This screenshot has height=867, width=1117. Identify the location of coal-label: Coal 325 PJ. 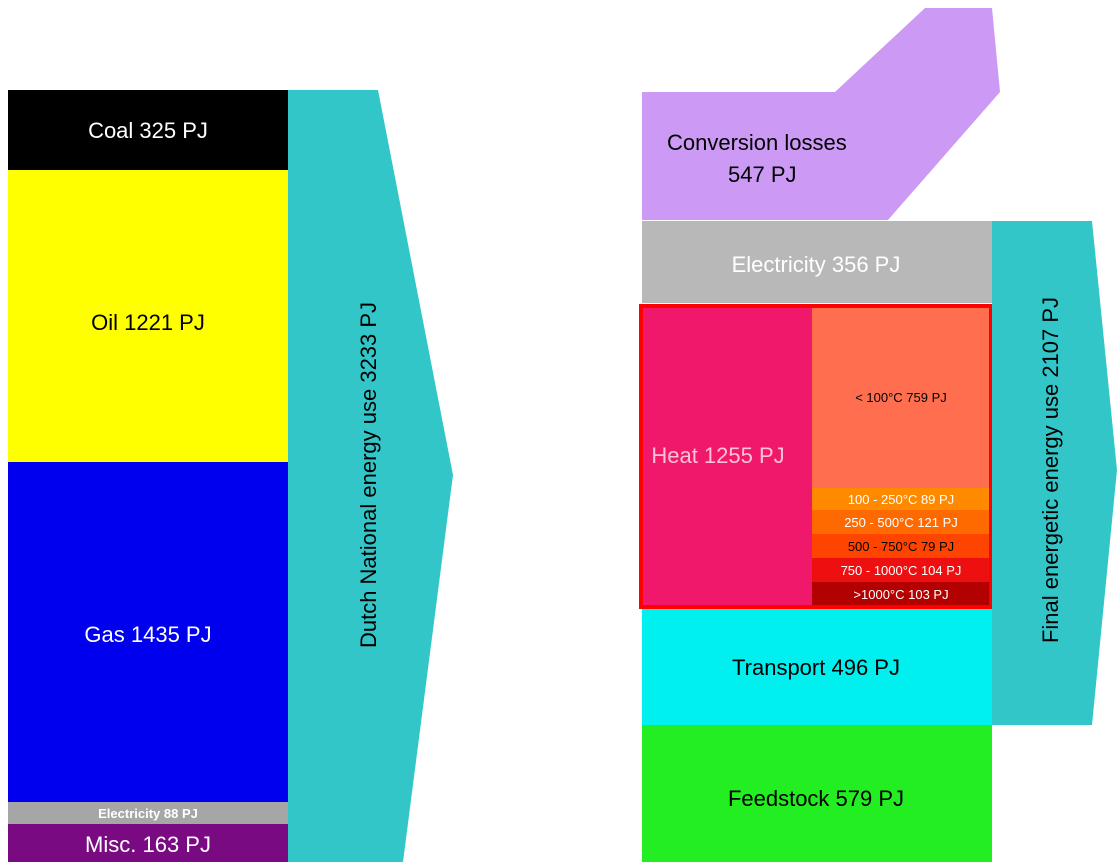
(148, 130).